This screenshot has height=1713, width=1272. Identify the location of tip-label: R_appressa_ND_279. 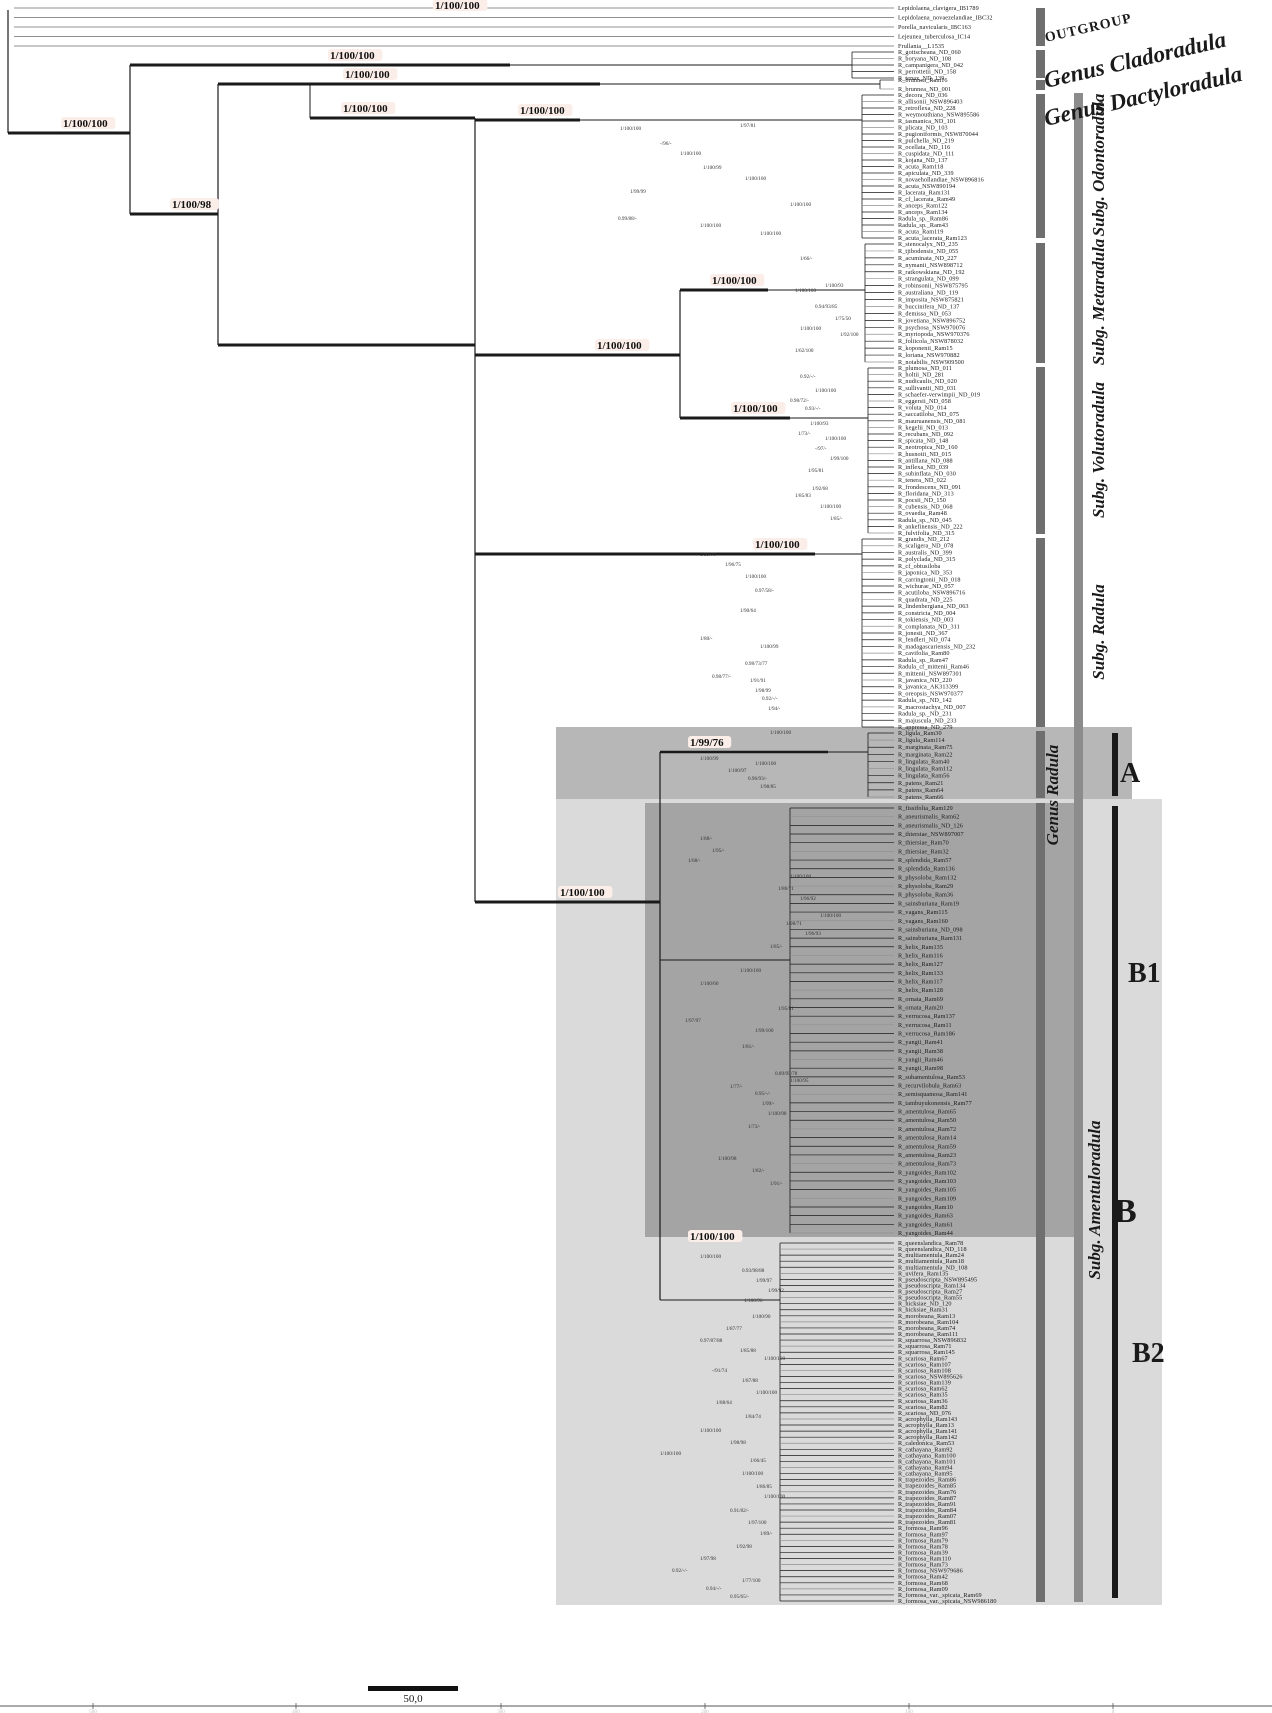
(925, 727).